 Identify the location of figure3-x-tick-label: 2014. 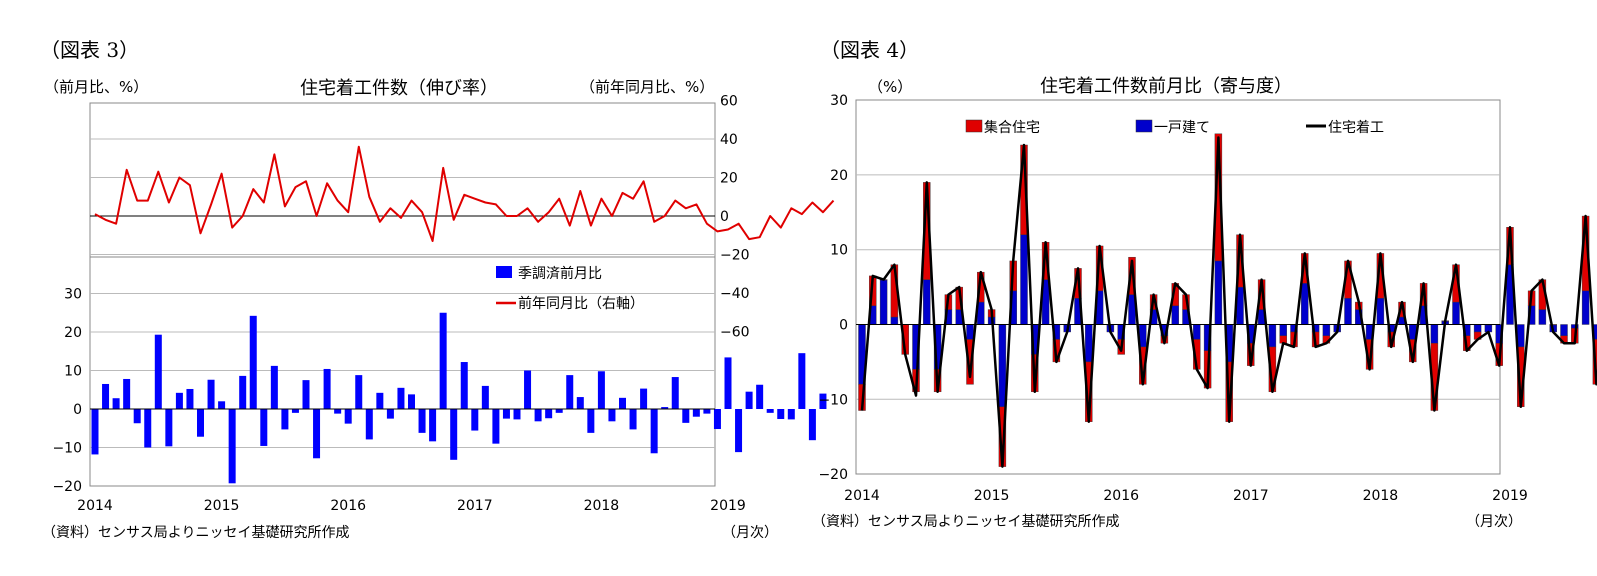
(95, 506).